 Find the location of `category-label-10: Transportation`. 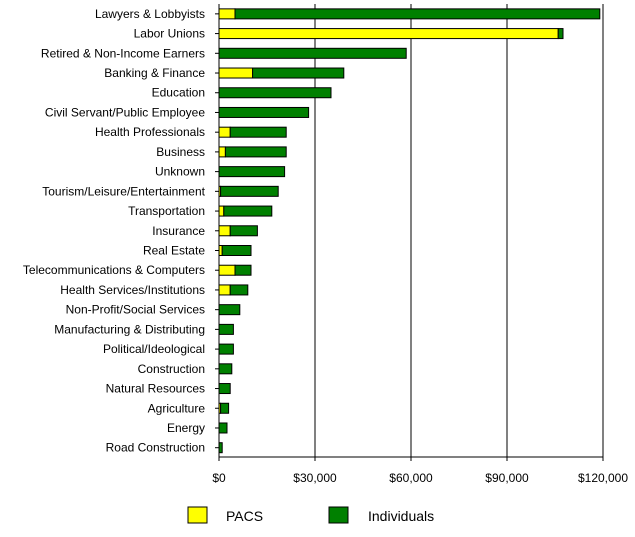

category-label-10: Transportation is located at coordinates (166, 211).